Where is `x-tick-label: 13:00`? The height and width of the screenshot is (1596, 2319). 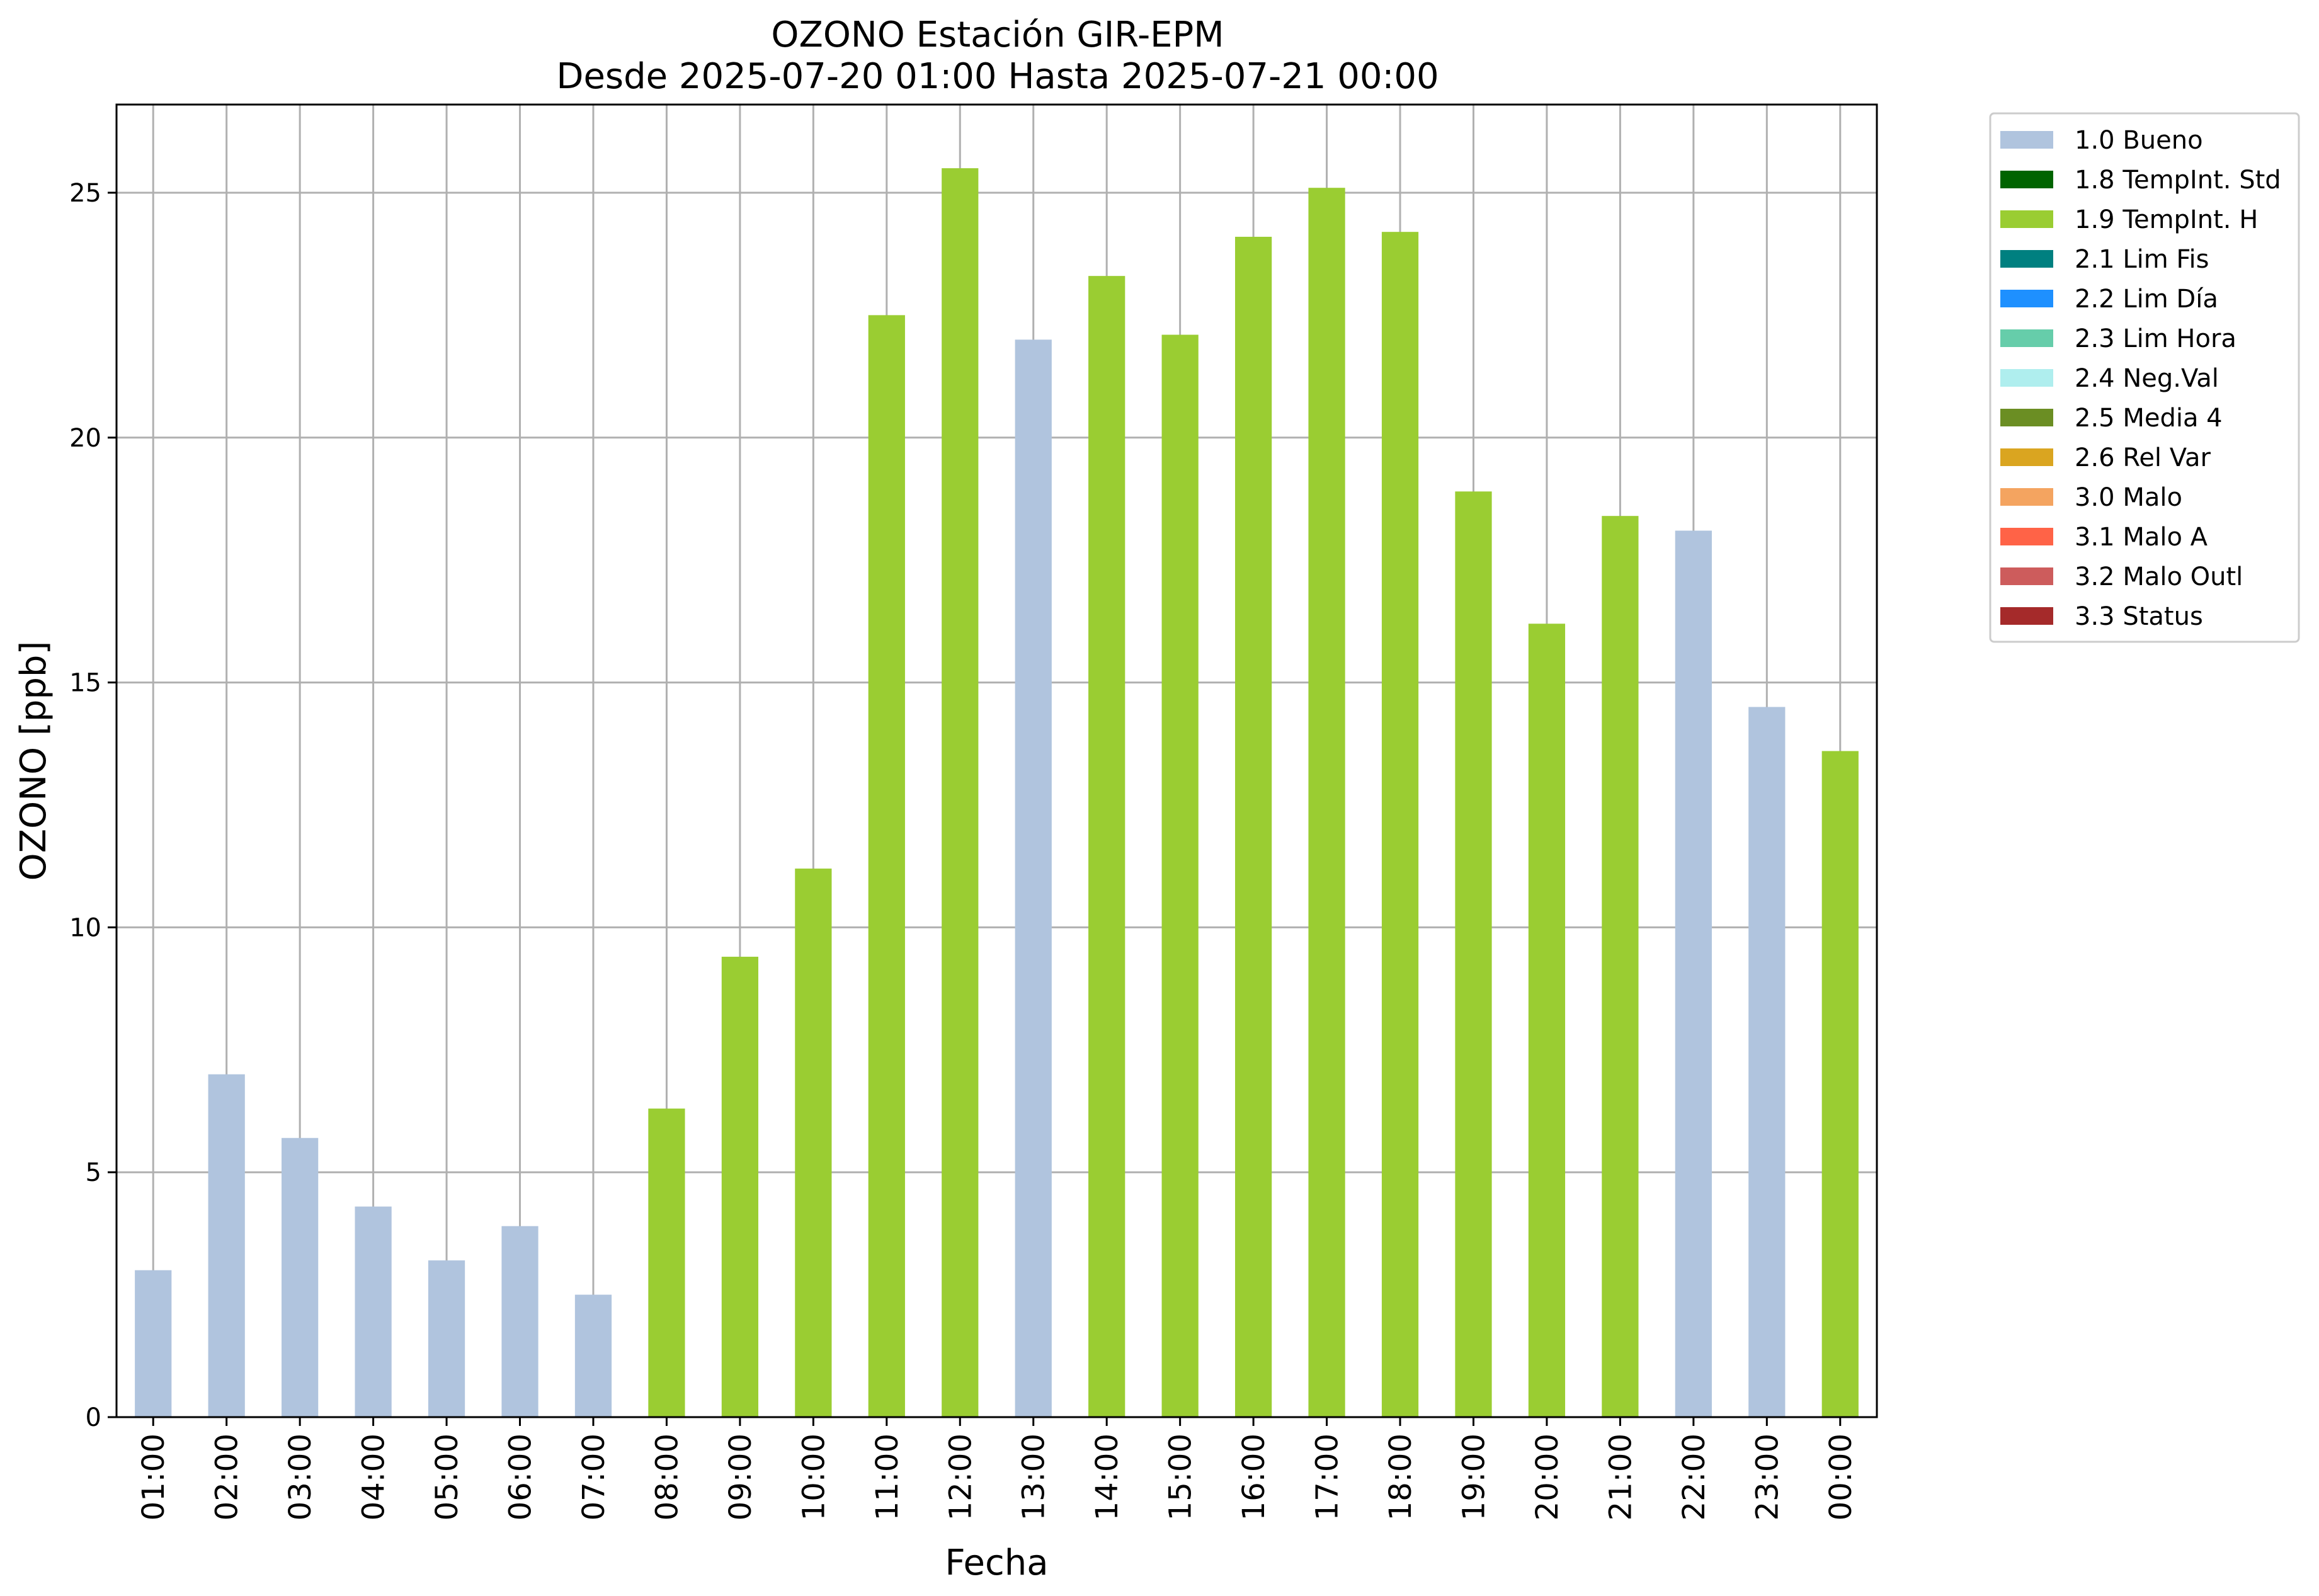 x-tick-label: 13:00 is located at coordinates (1034, 1477).